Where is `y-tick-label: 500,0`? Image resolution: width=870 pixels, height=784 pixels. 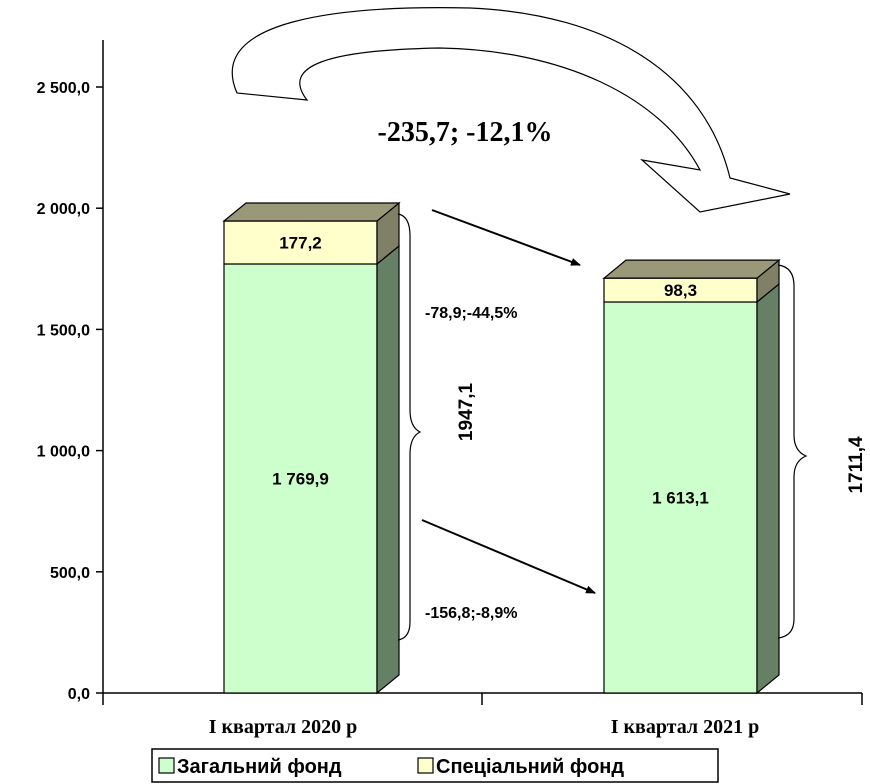 y-tick-label: 500,0 is located at coordinates (70, 573).